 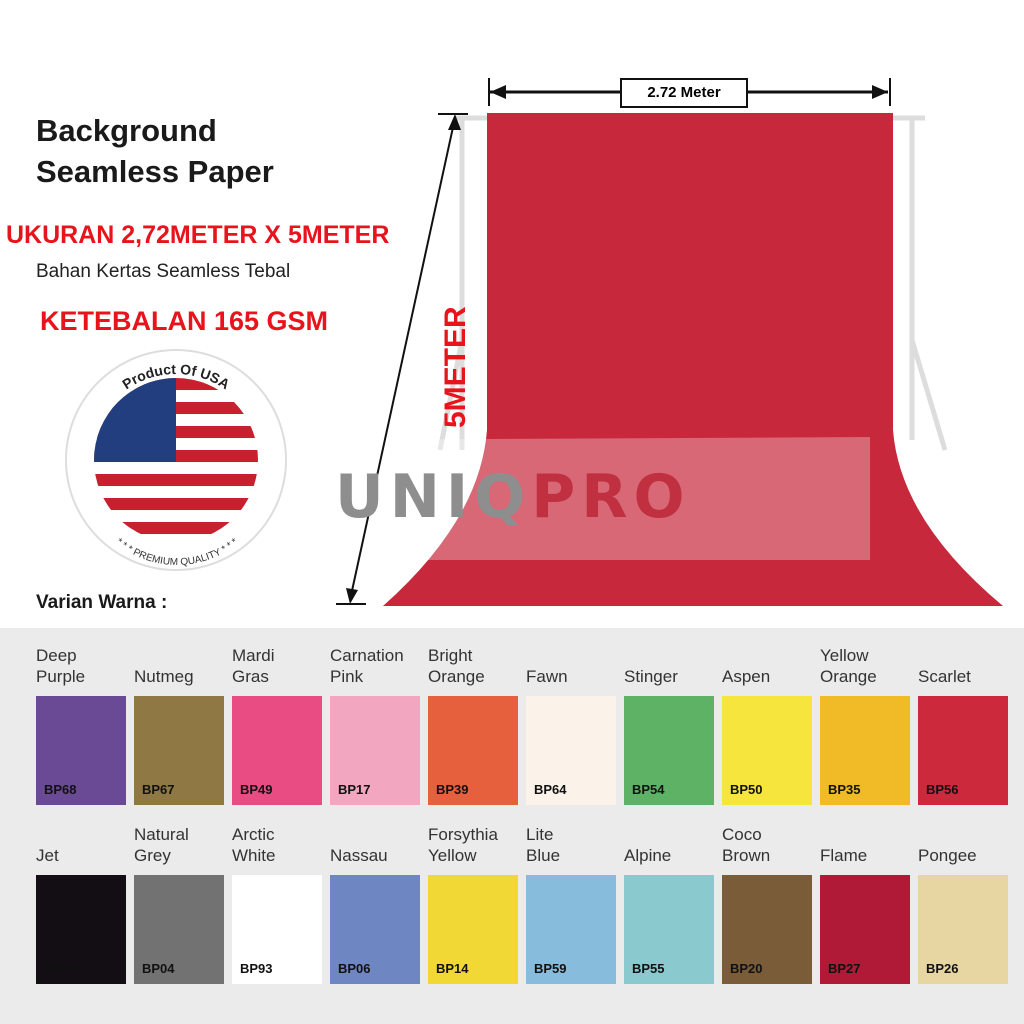 I want to click on swatch-bp04: Natural Grey BP04, so click(x=179, y=904).